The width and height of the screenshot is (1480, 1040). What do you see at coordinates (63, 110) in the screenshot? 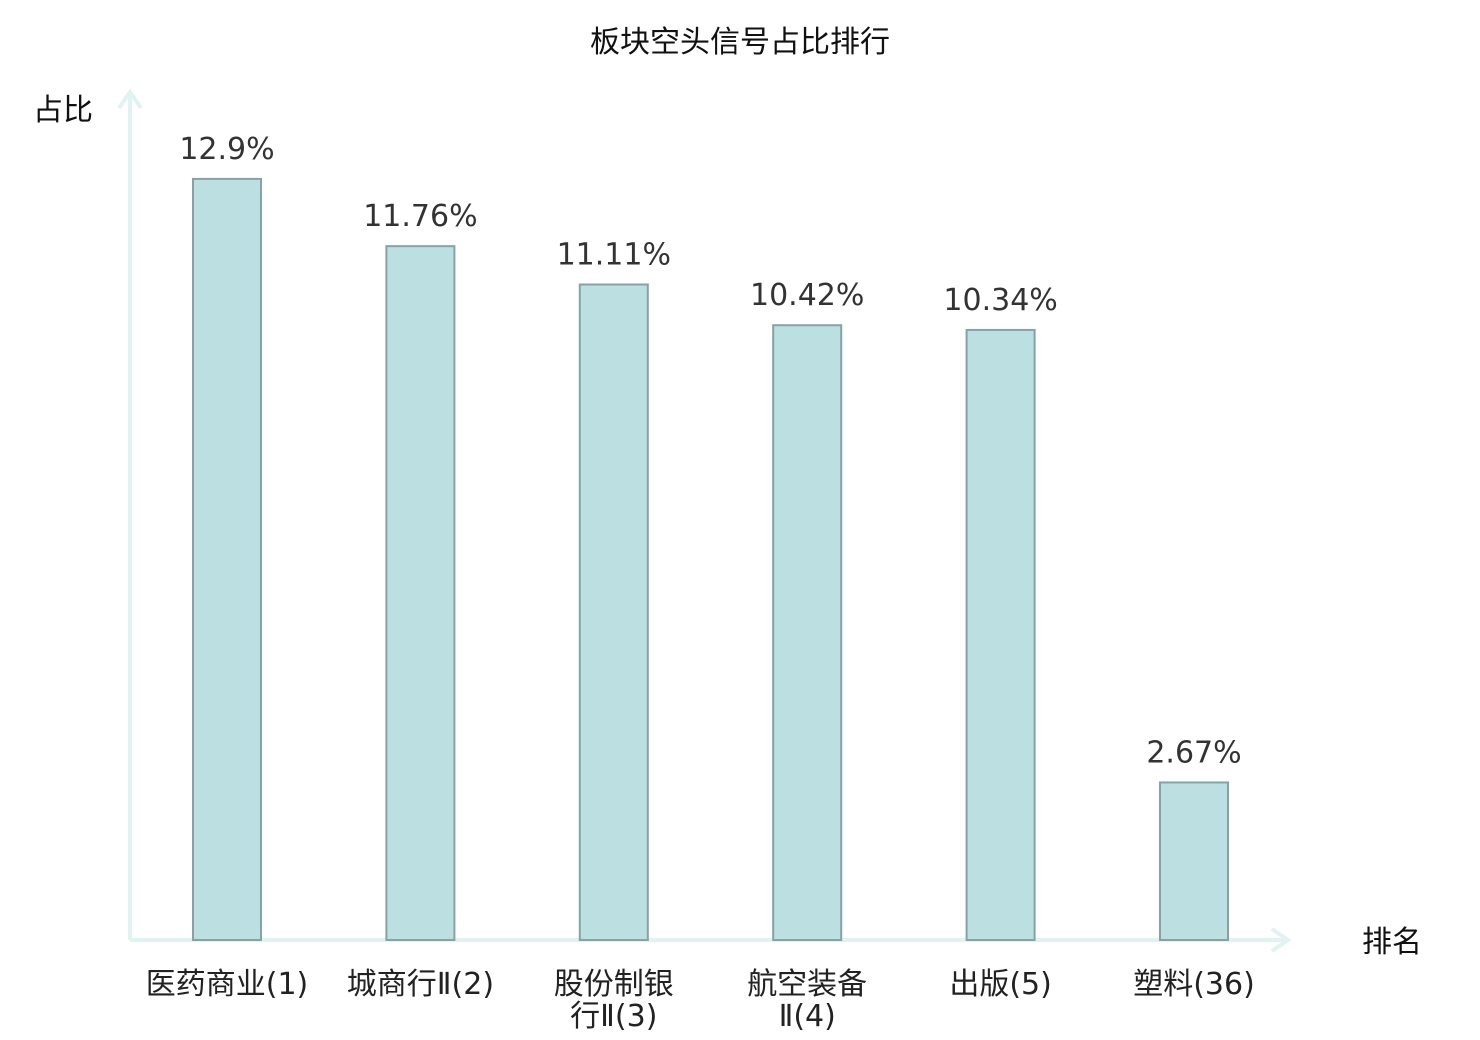
I see `y-axis-title: 占比` at bounding box center [63, 110].